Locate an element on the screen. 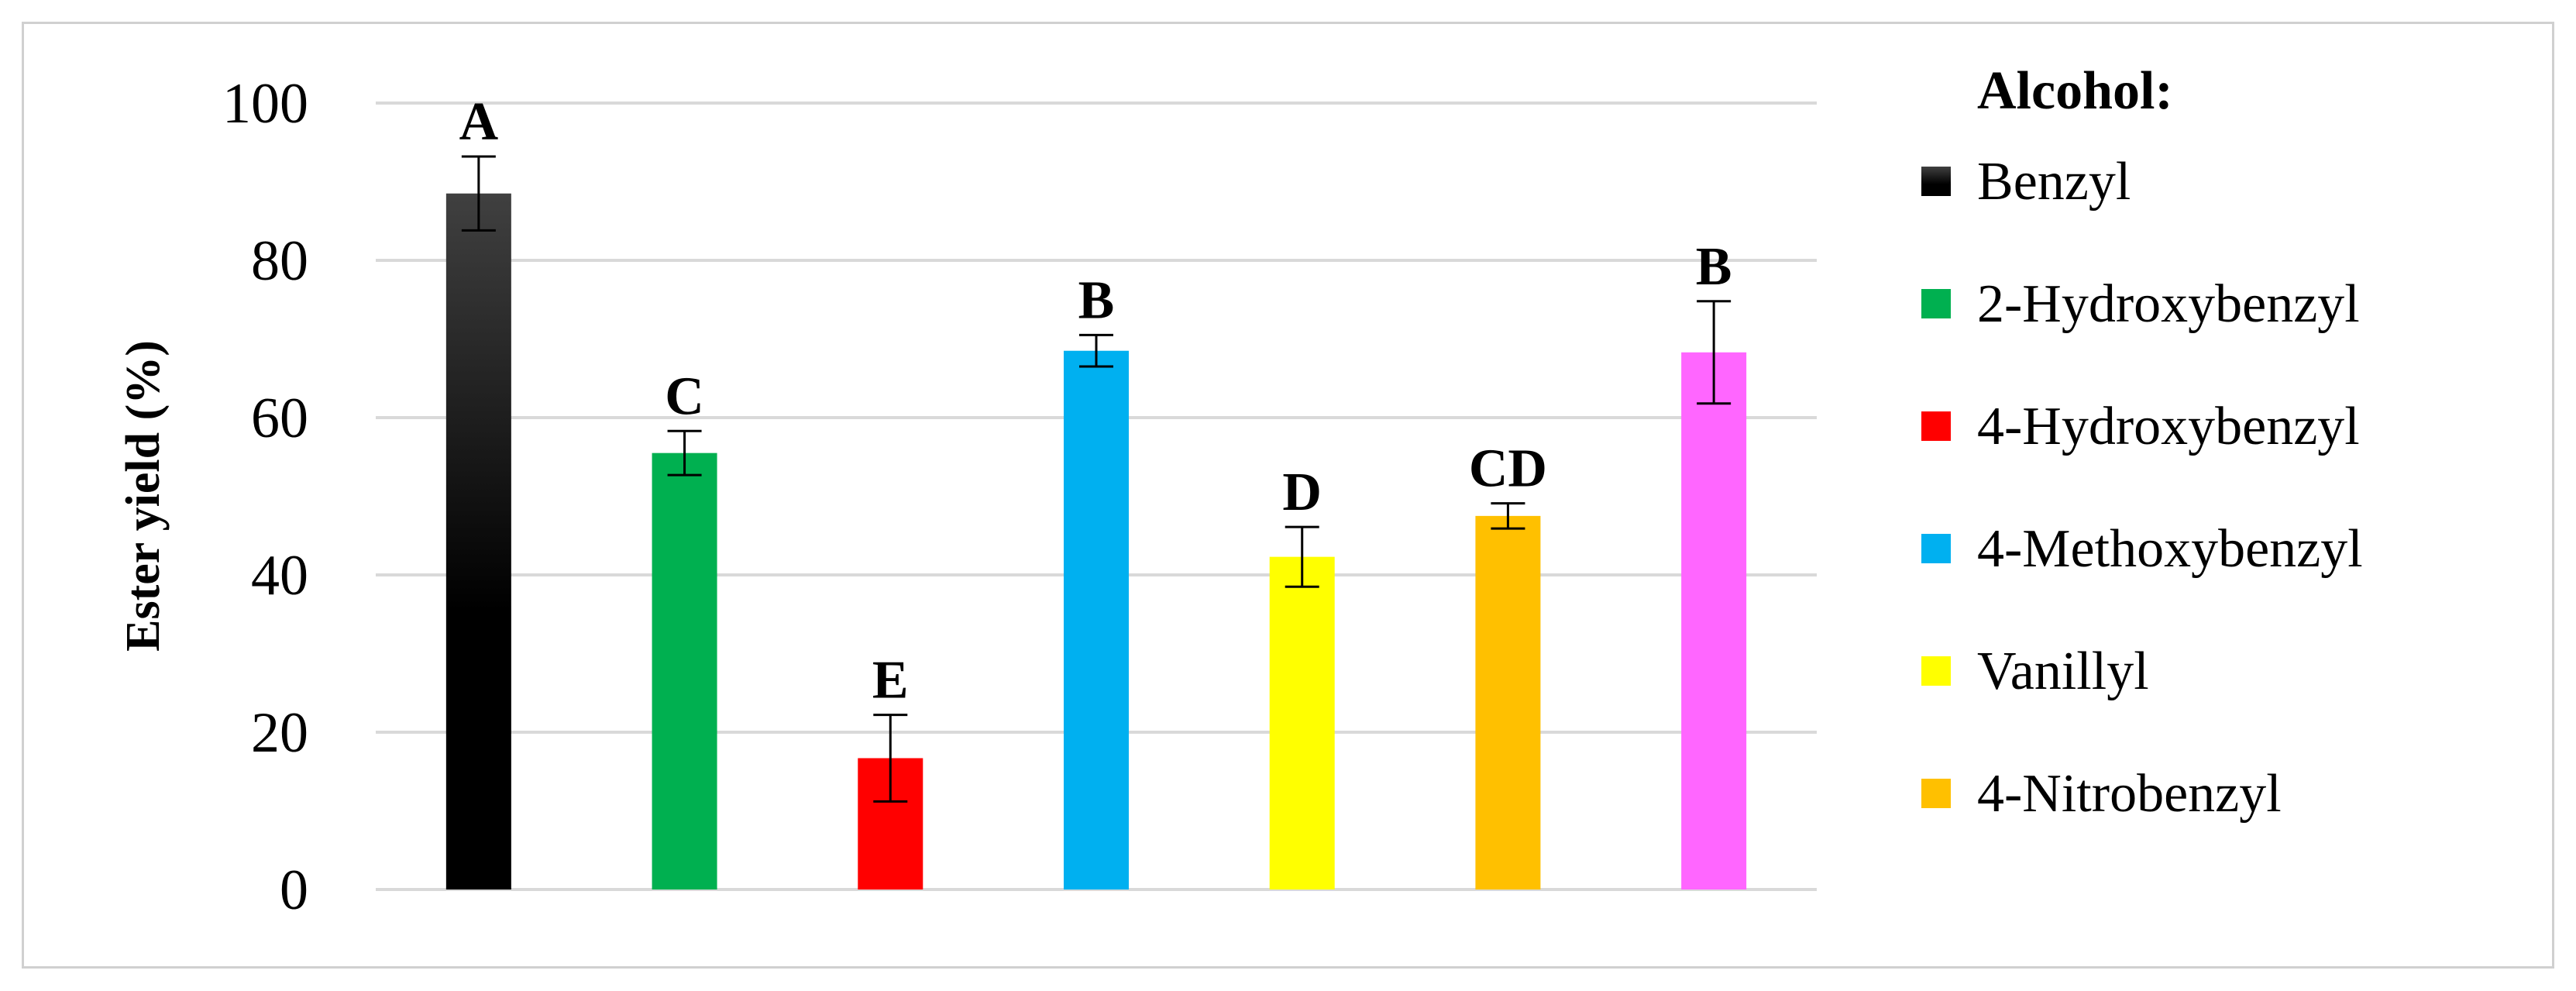  bar-group: A is located at coordinates (478, 491).